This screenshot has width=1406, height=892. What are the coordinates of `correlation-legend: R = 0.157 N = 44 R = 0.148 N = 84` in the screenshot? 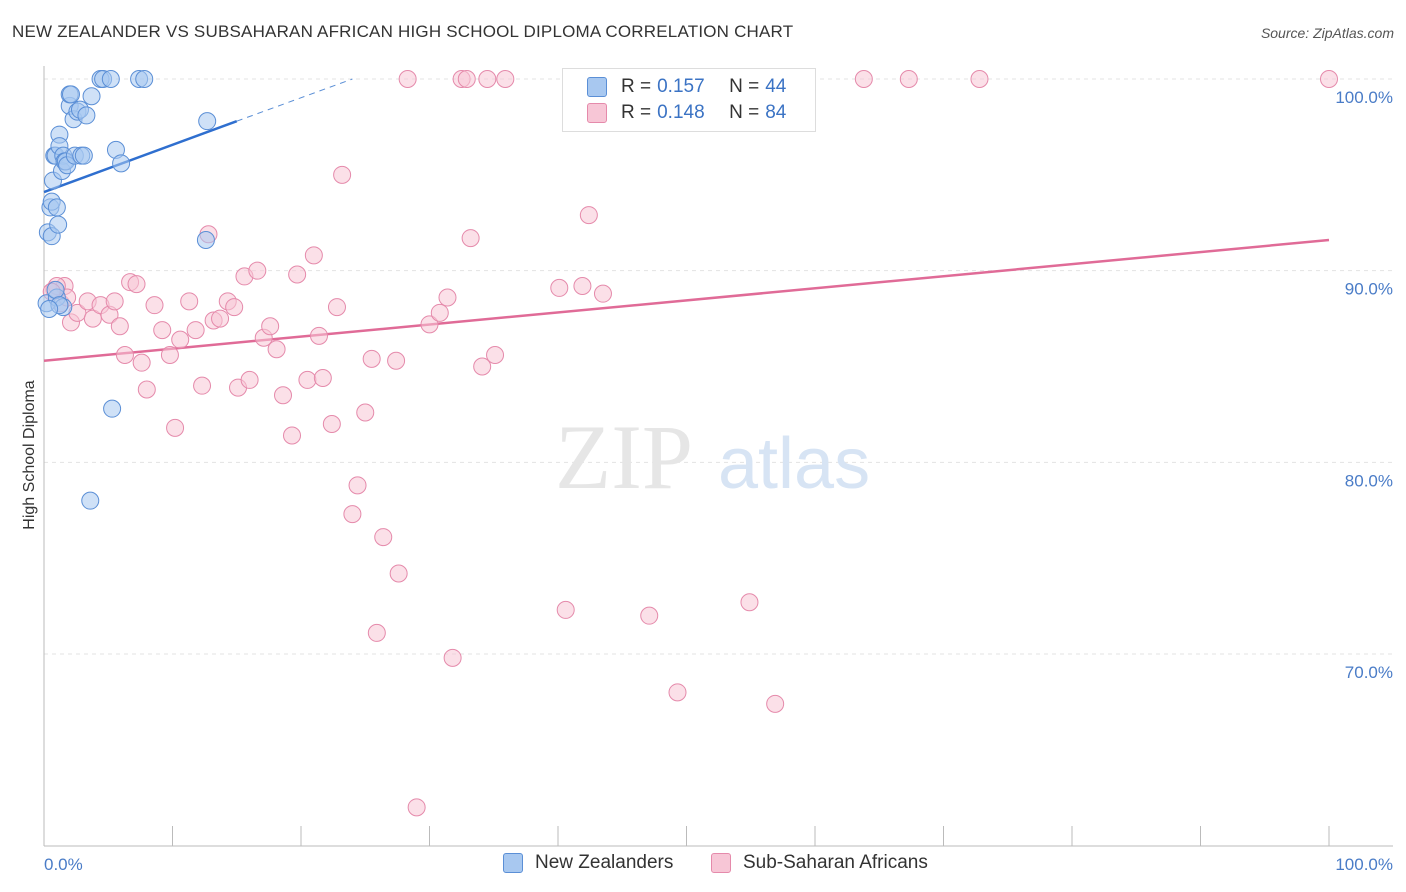 It's located at (689, 100).